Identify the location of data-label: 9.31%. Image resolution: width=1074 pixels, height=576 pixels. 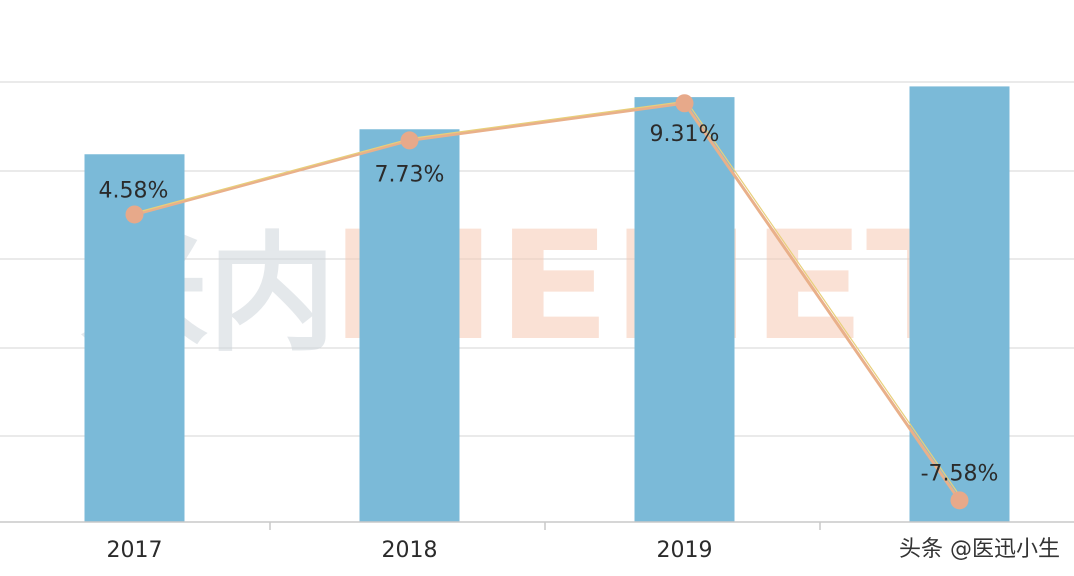
(685, 134).